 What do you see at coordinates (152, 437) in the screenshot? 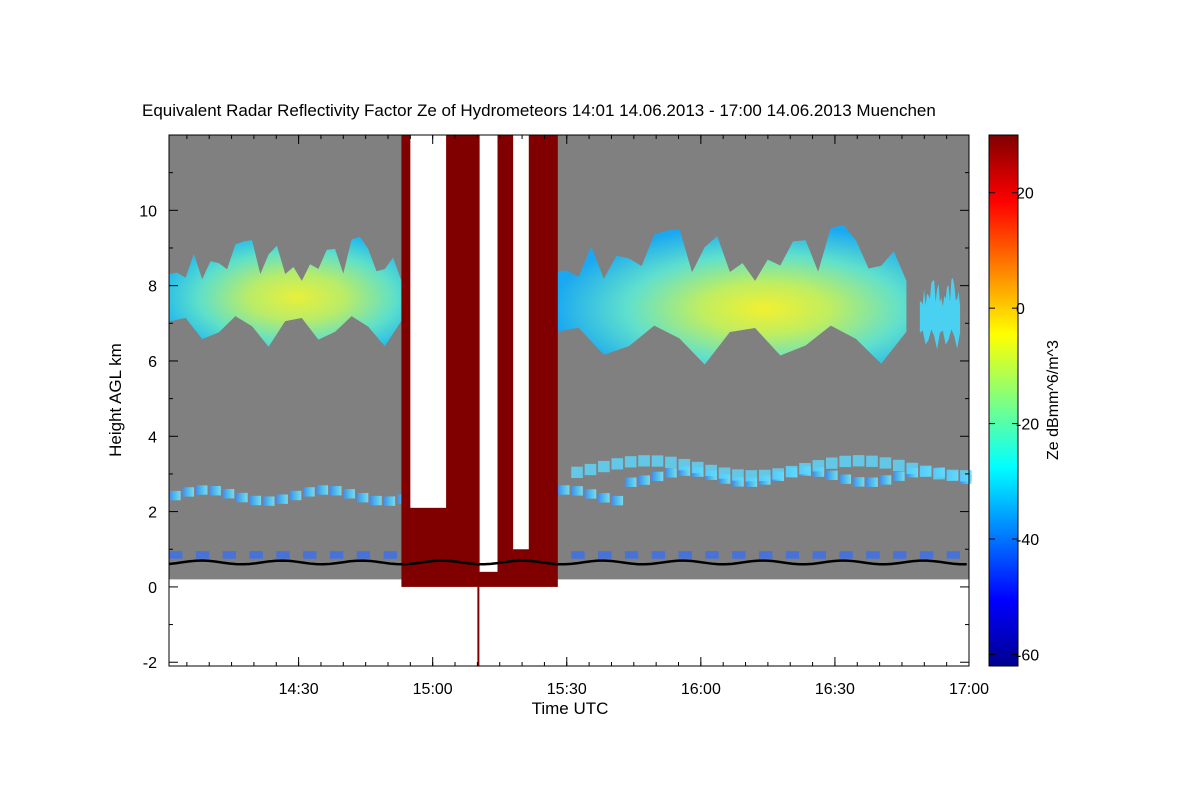
I see `y-tick-label: 4` at bounding box center [152, 437].